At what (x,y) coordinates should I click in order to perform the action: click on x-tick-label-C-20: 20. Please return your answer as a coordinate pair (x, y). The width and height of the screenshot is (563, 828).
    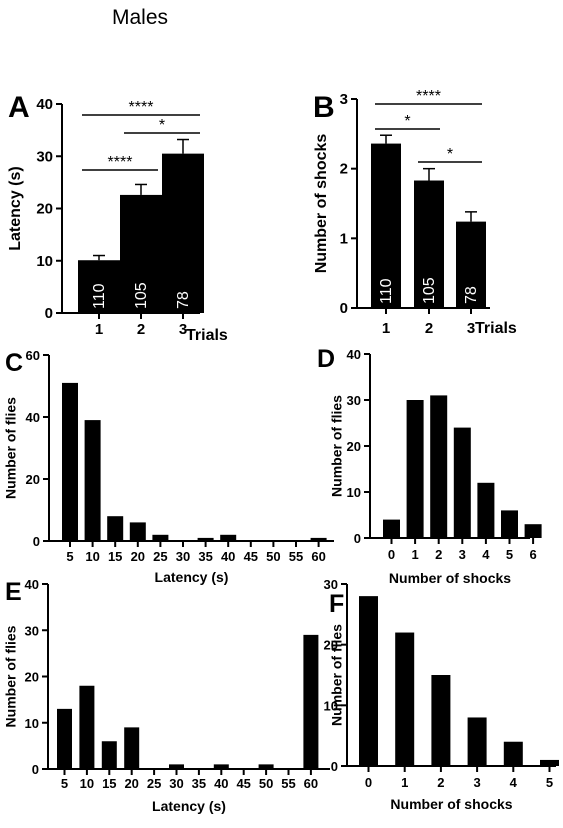
    Looking at the image, I should click on (138, 556).